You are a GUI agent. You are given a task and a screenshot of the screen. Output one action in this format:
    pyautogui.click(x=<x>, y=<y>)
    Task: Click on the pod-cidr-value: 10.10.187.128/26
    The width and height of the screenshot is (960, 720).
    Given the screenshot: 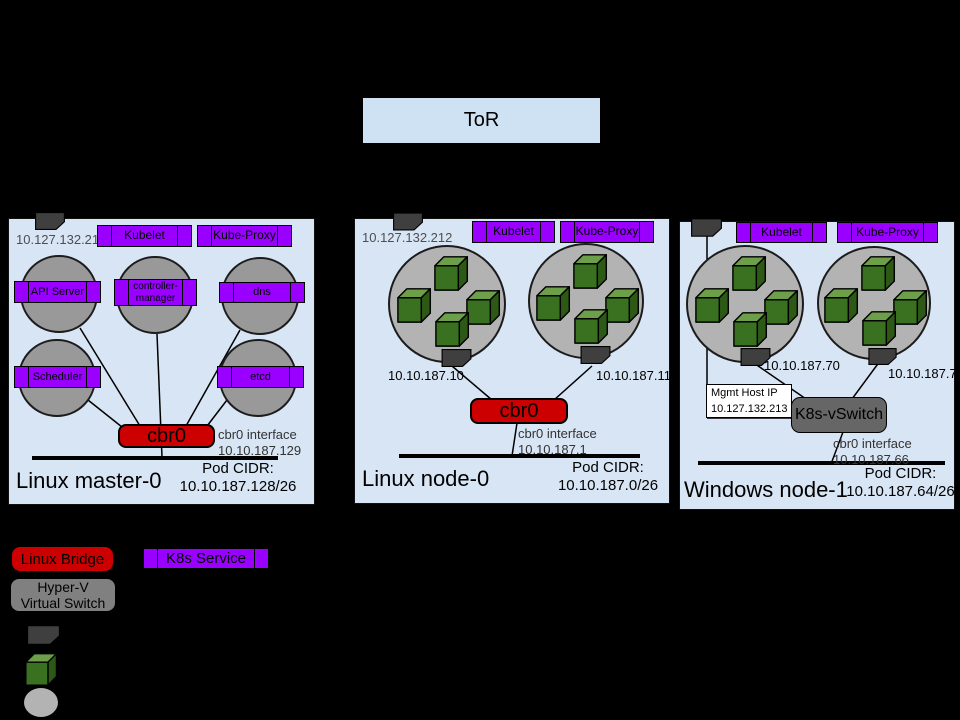 What is the action you would take?
    pyautogui.click(x=238, y=486)
    